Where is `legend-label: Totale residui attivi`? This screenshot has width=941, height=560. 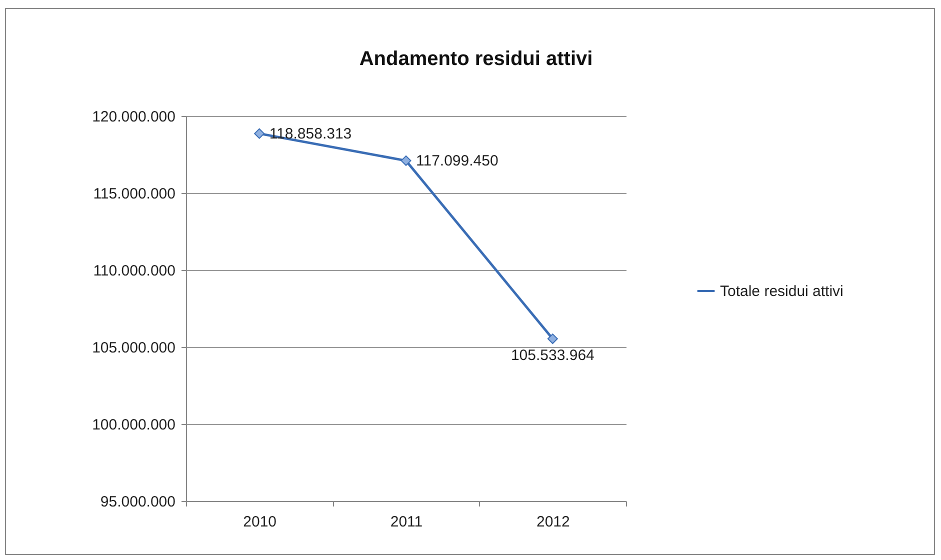
legend-label: Totale residui attivi is located at coordinates (782, 291).